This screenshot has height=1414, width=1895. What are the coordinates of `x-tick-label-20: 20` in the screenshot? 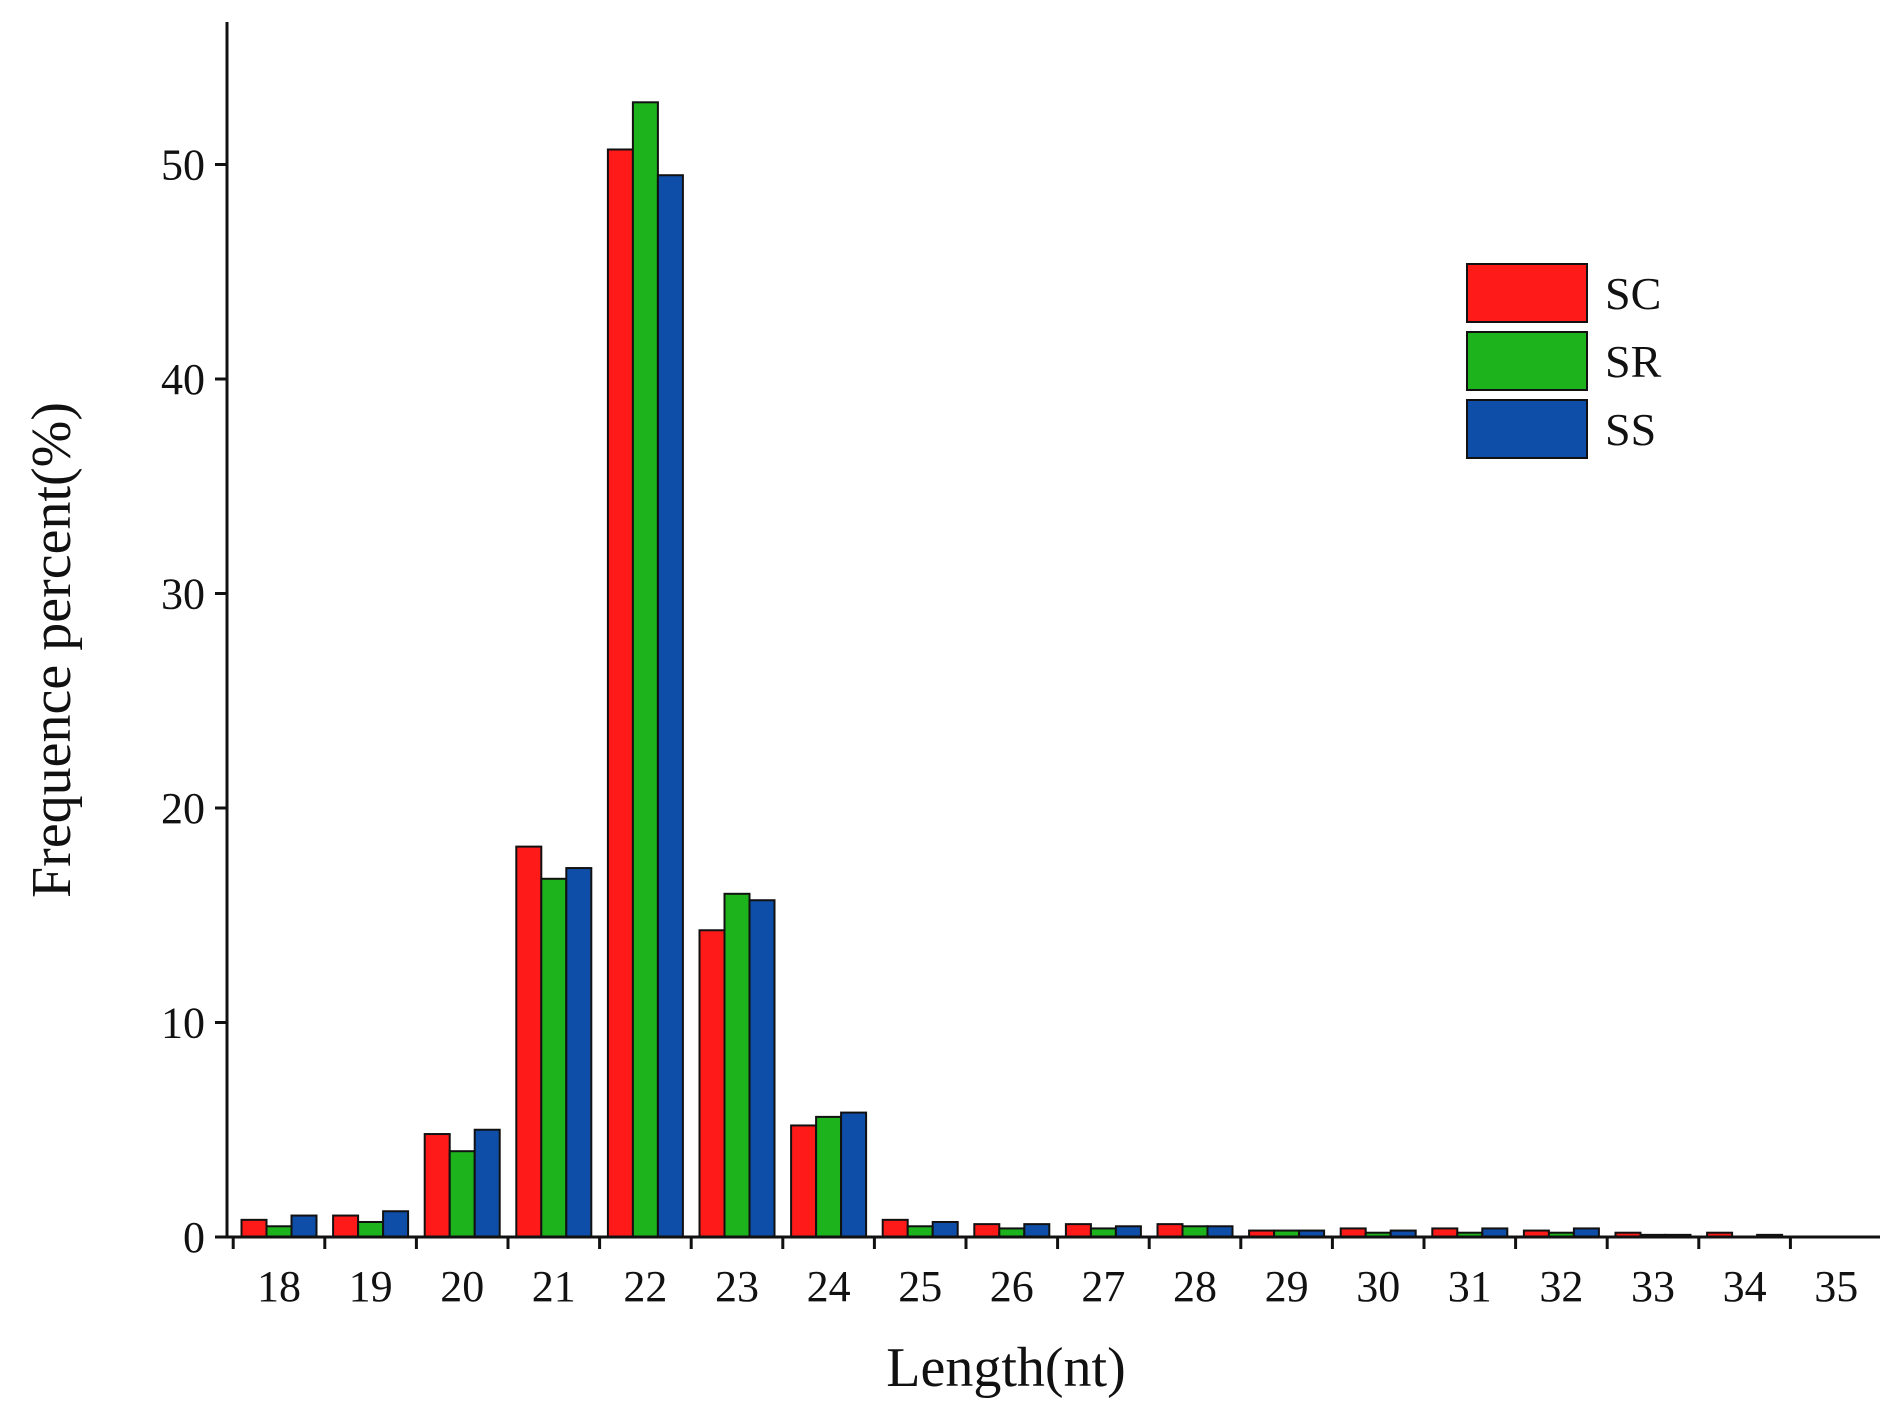 It's located at (462, 1286).